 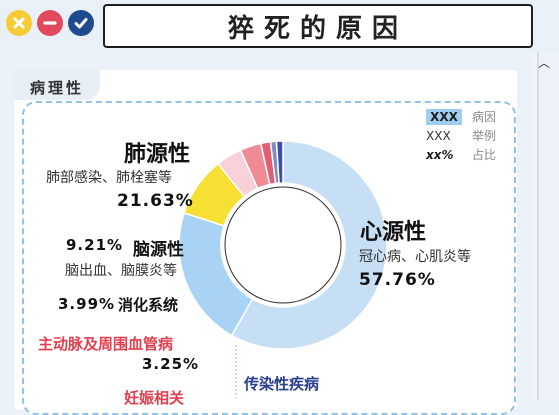 I want to click on minimize-button, so click(x=50, y=23).